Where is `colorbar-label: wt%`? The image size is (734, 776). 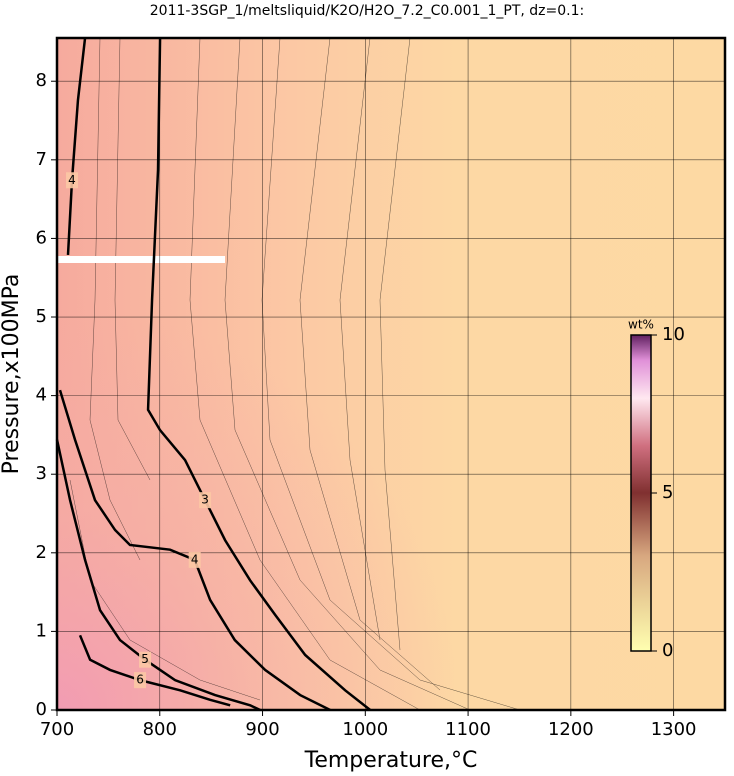 colorbar-label: wt% is located at coordinates (641, 325).